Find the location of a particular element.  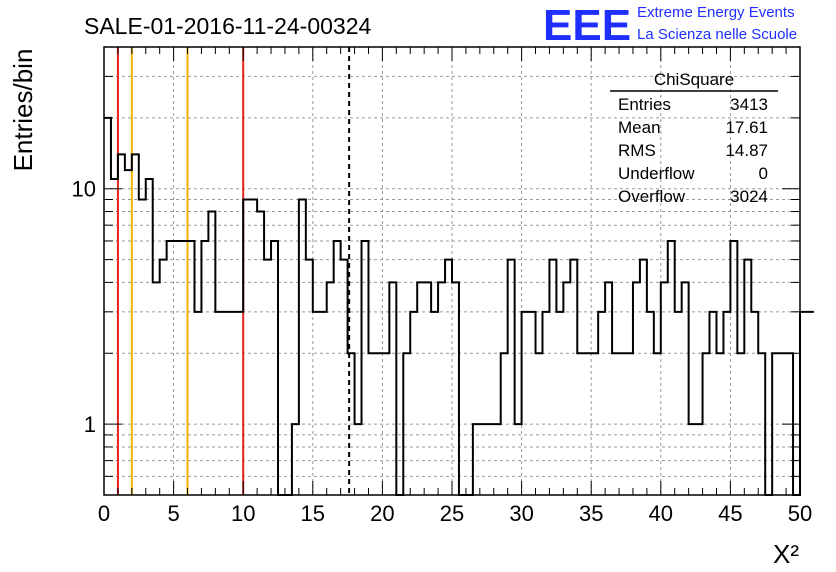

x-tick-label: 5 is located at coordinates (173, 513).